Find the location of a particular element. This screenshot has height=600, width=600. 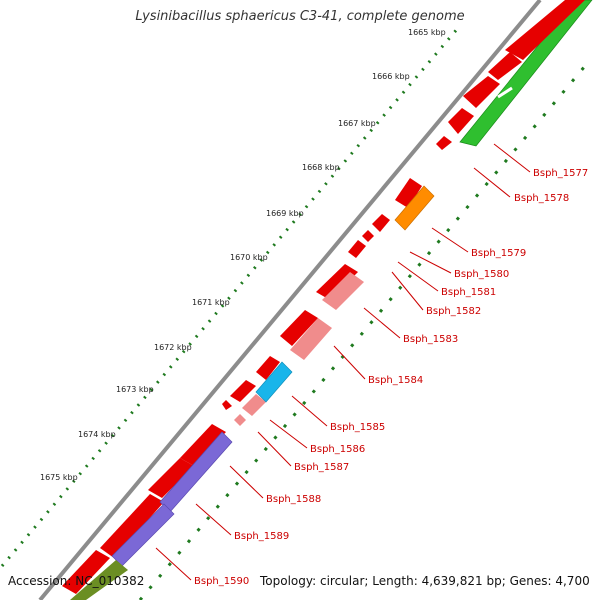

length-value: 4,639,821 bp is located at coordinates (461, 581).